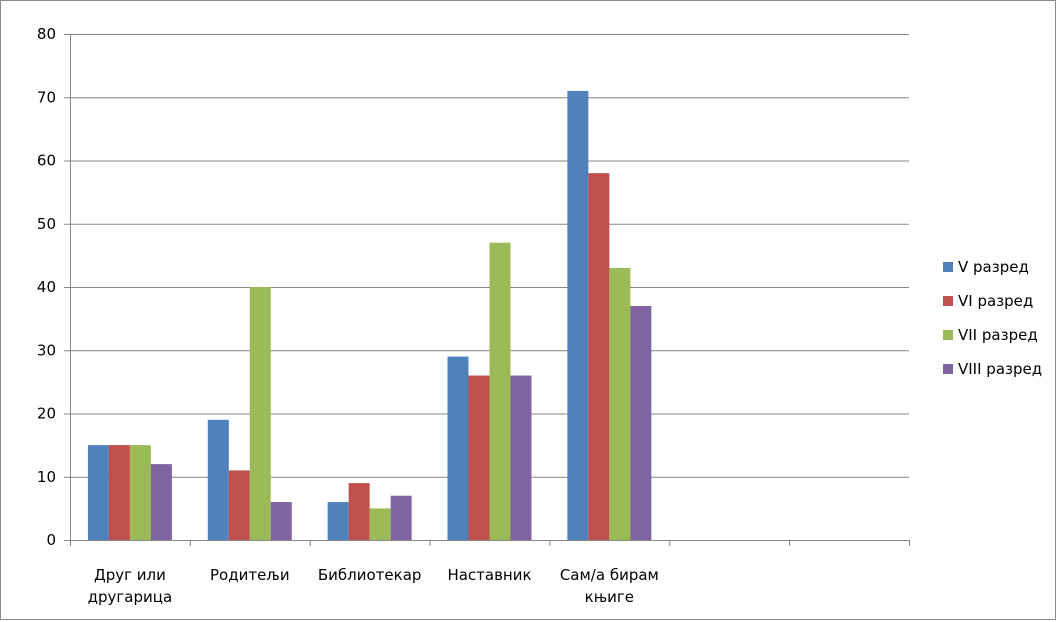  Describe the element at coordinates (370, 575) in the screenshot. I see `x-tick-label: Библиотекар` at that location.